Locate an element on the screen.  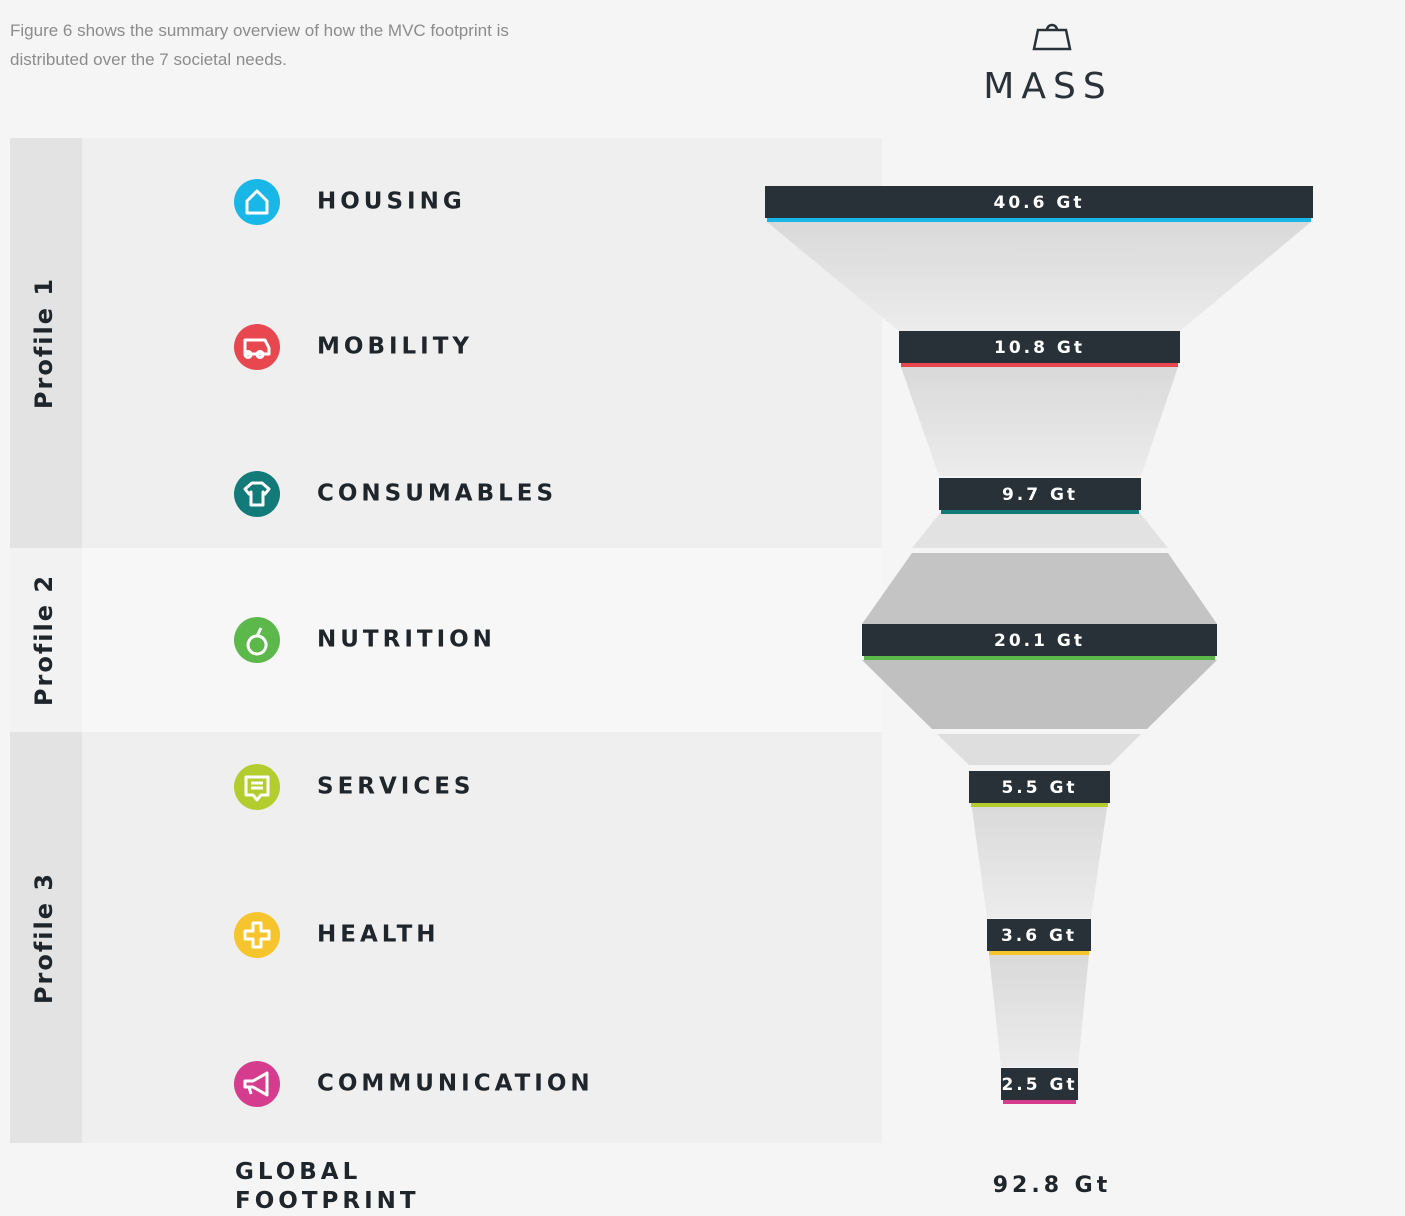
mass-title: MASS is located at coordinates (1047, 86).